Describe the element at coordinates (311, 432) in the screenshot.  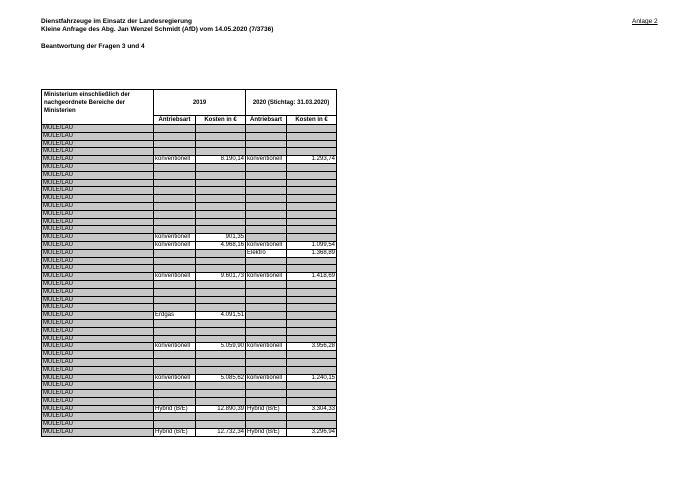
I see `data-cell: 3.296,94` at that location.